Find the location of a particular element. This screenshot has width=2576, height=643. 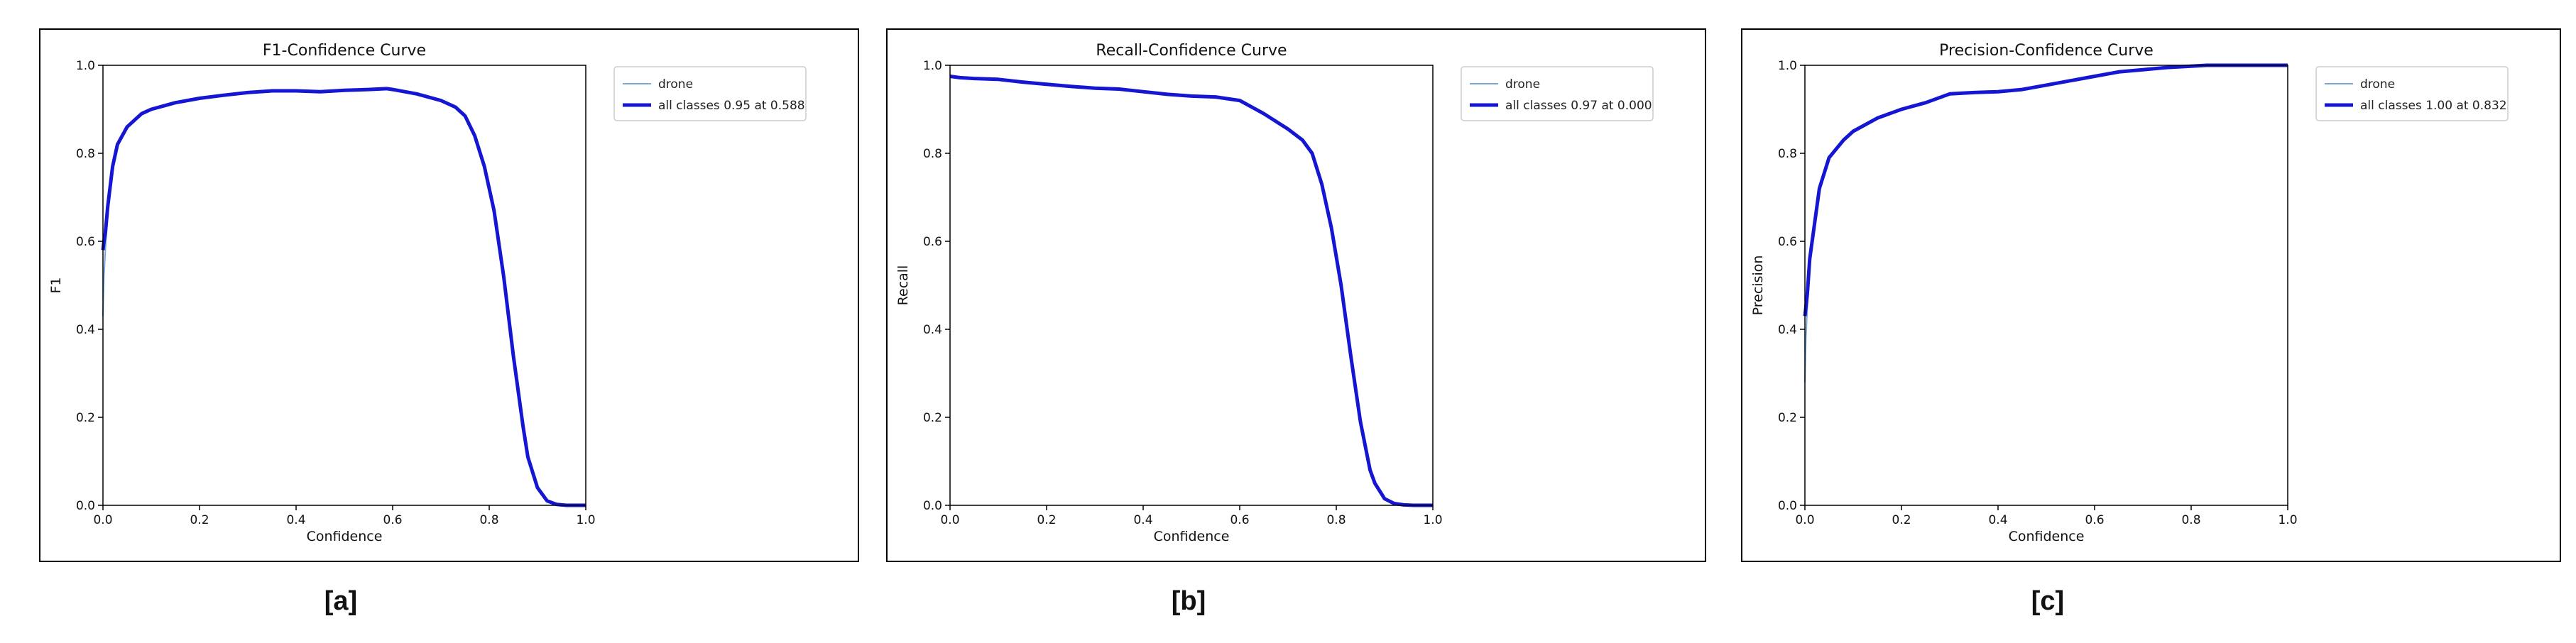

y-axis-label: F1 is located at coordinates (56, 285).